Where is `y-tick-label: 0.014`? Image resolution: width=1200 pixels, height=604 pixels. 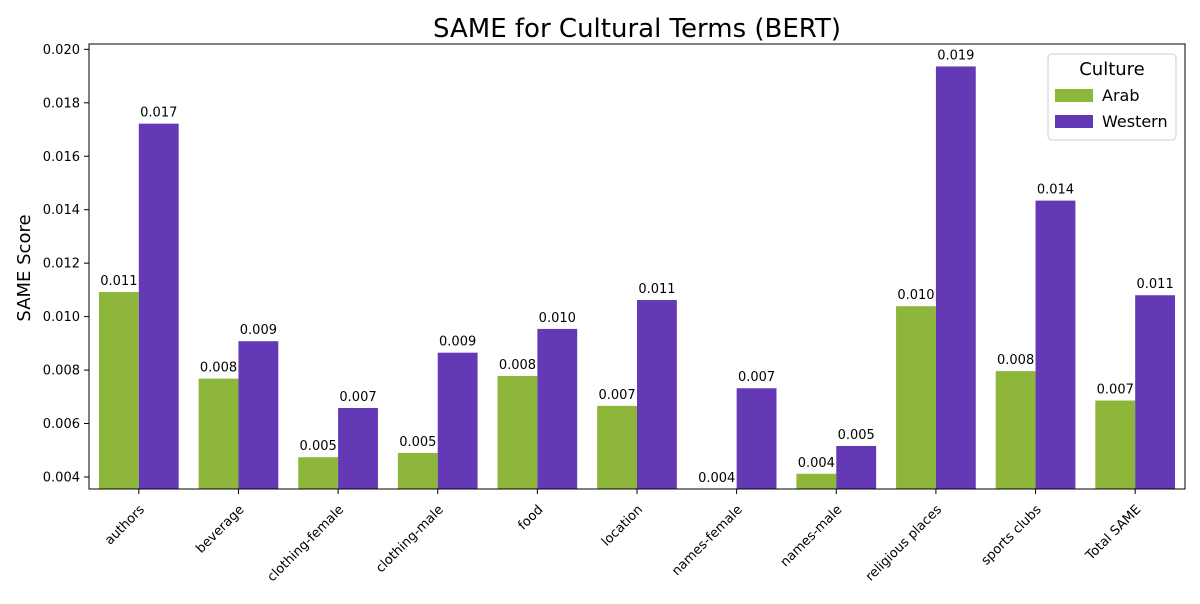 y-tick-label: 0.014 is located at coordinates (61, 210).